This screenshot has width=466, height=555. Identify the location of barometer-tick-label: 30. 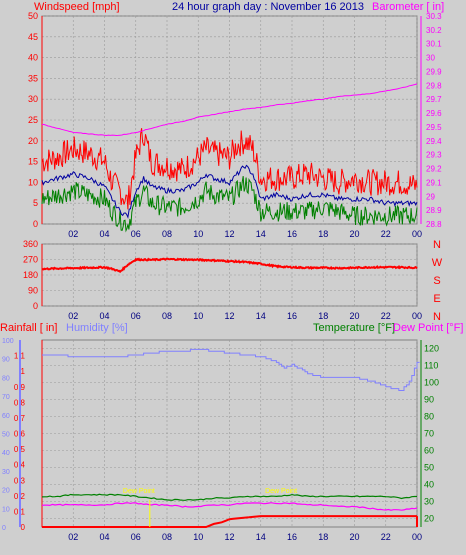
(430, 58).